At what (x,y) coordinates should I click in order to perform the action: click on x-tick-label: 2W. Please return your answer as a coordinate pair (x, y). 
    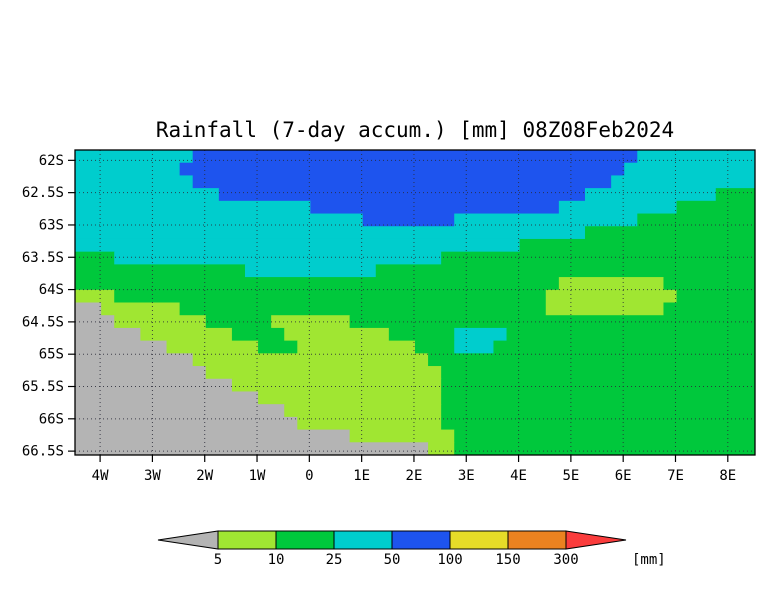
    Looking at the image, I should click on (204, 476).